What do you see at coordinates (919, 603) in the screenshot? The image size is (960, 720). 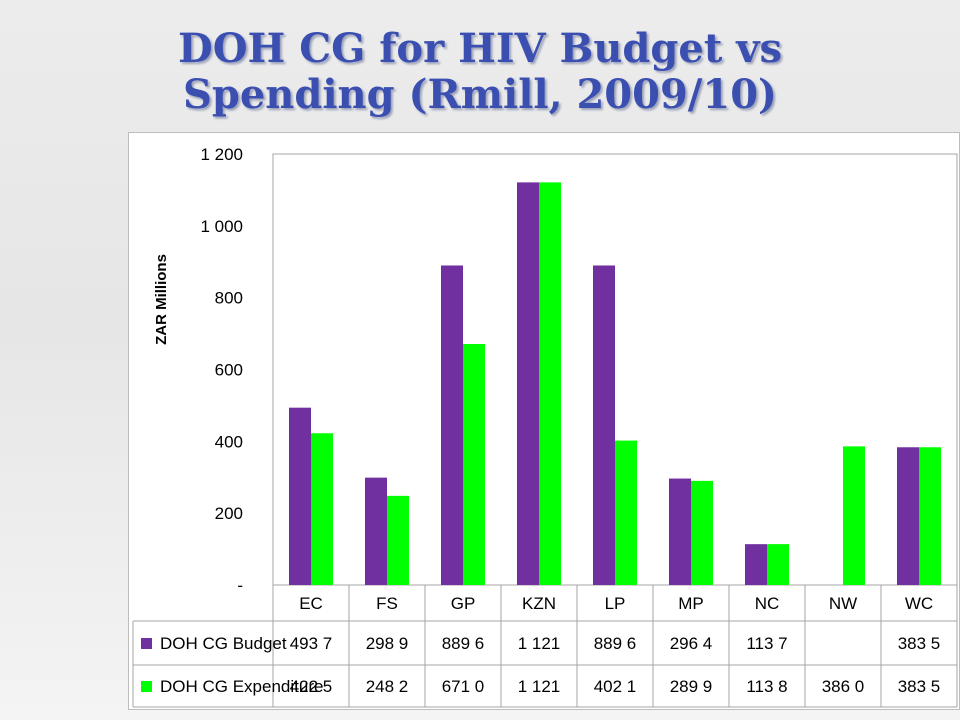 I see `category-label: WC` at bounding box center [919, 603].